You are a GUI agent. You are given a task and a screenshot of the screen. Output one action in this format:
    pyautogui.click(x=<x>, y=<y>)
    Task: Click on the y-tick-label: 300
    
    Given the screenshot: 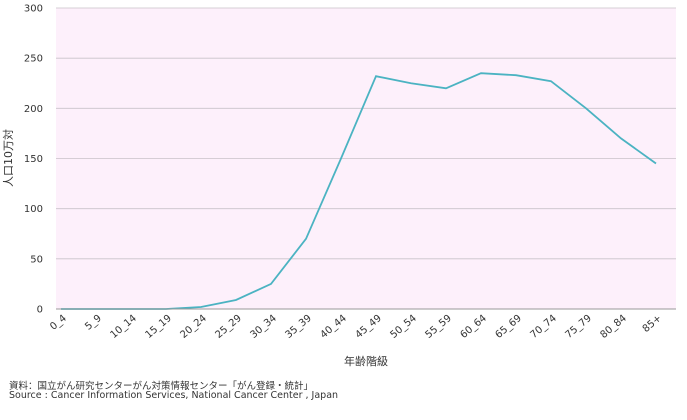 What is the action you would take?
    pyautogui.click(x=33, y=9)
    